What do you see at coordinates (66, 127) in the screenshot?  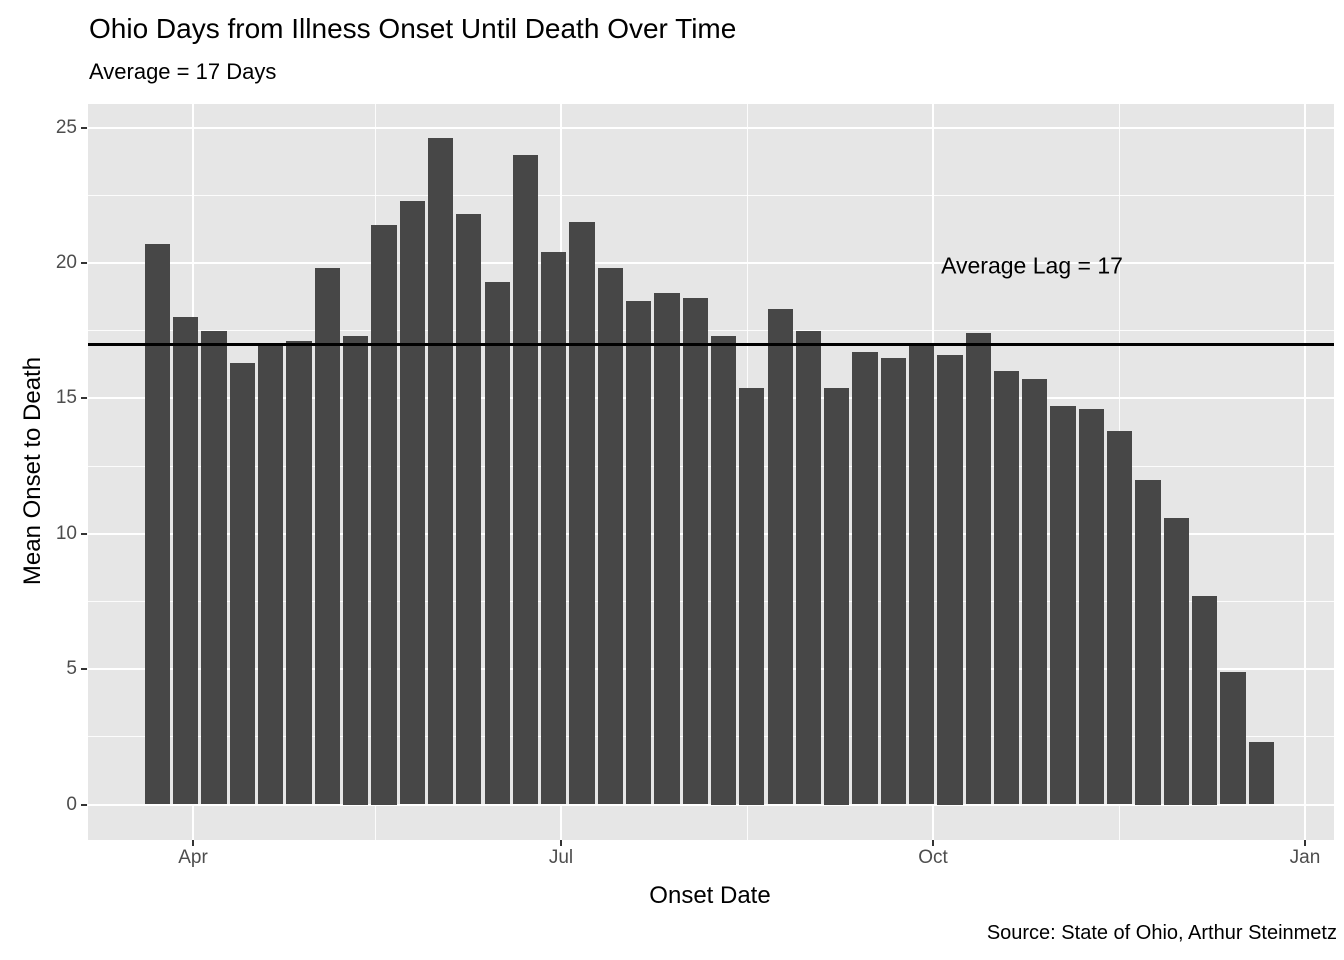 I see `y-tick-label: 25` at bounding box center [66, 127].